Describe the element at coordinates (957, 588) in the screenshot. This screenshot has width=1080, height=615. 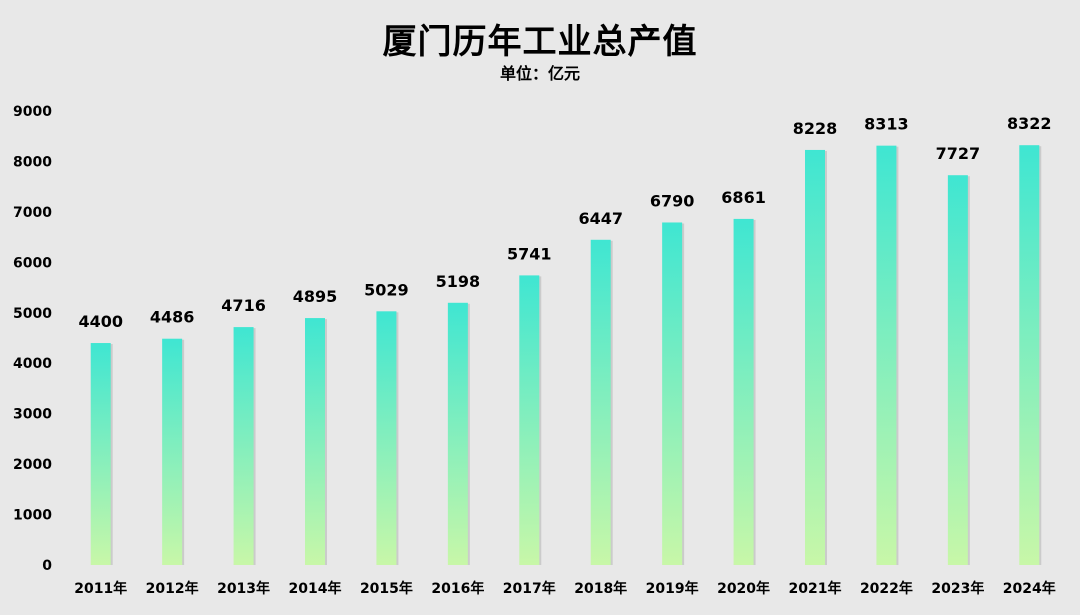
I see `x-tick-label: 2023年` at that location.